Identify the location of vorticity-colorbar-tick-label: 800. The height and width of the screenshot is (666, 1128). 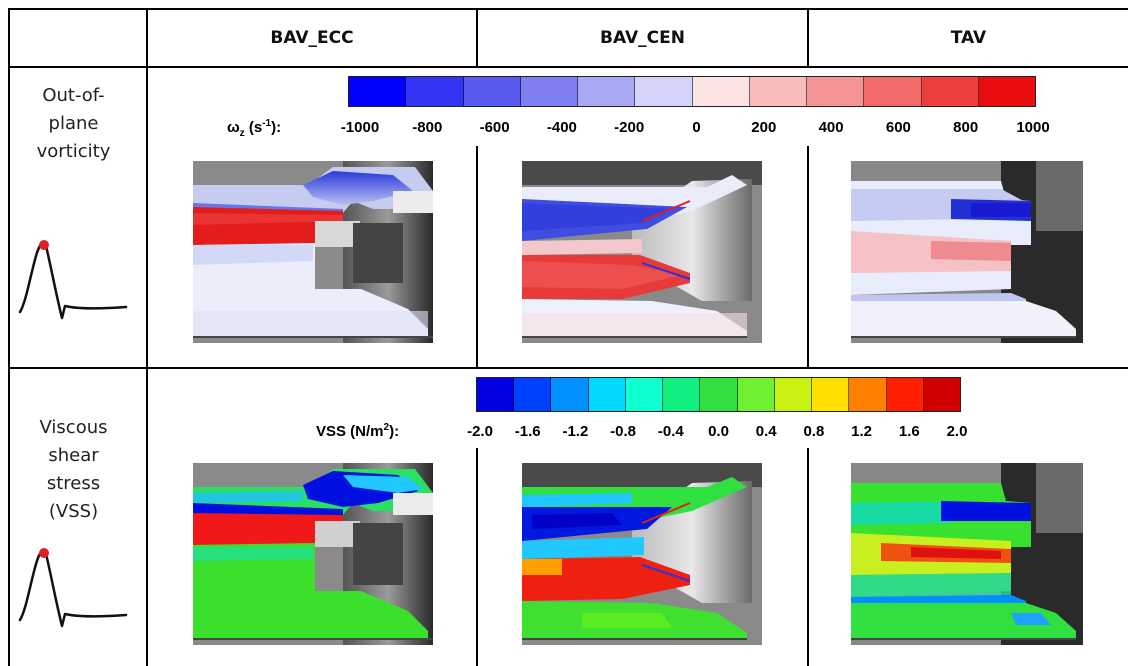
(966, 127).